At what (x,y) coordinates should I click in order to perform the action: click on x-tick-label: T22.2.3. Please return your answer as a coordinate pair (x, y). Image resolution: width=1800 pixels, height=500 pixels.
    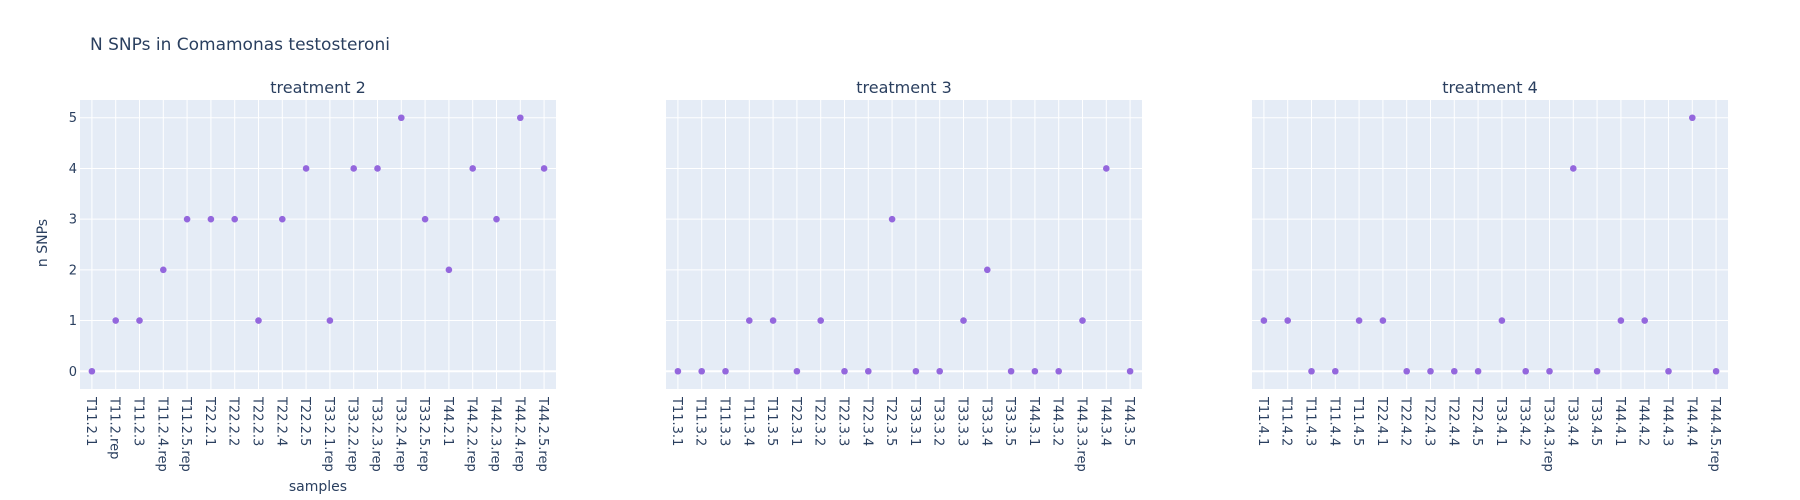
    Looking at the image, I should click on (257, 421).